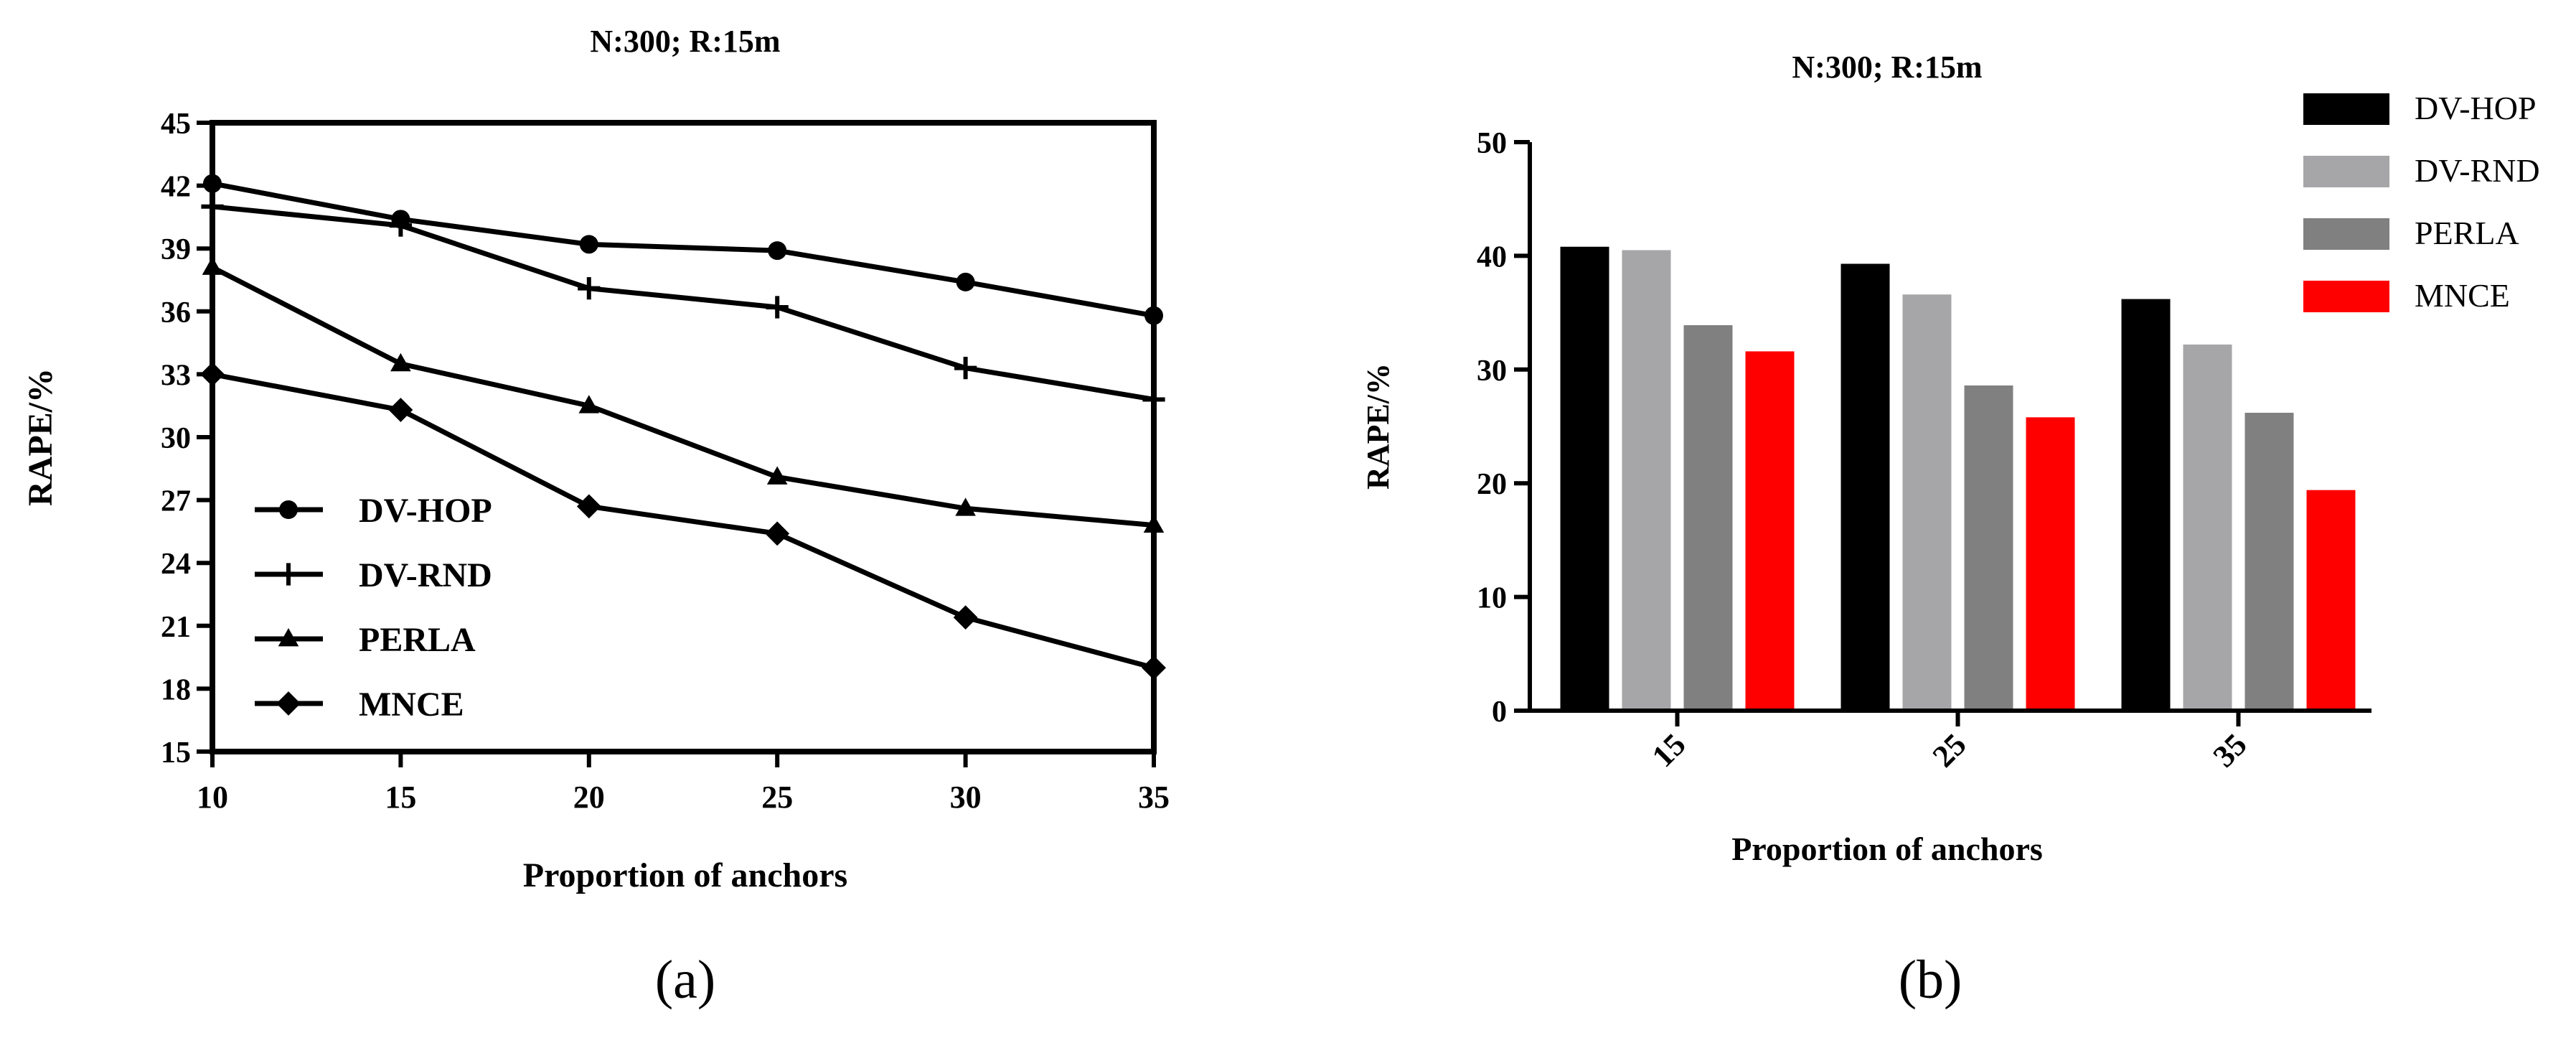 The width and height of the screenshot is (2576, 1038). I want to click on chart-a-x-label: Proportion of anchors, so click(685, 875).